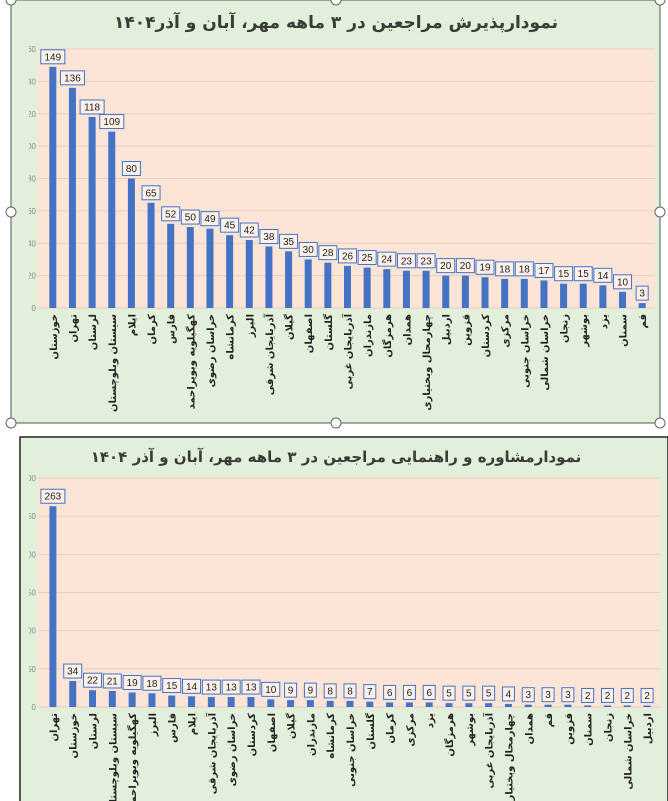  Describe the element at coordinates (309, 250) in the screenshot. I see `data-label: 30` at that location.